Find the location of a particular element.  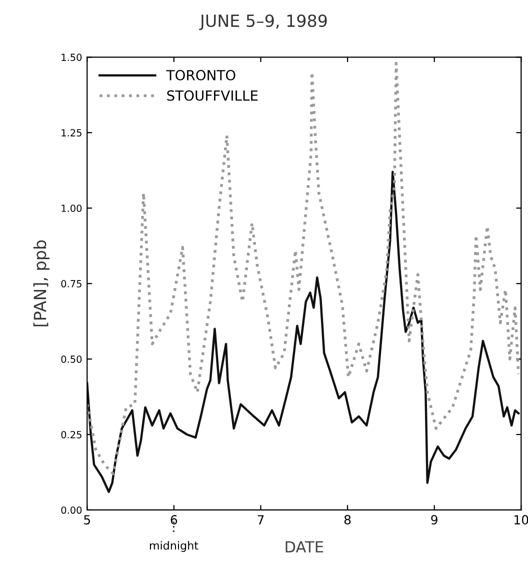

y-tick-label: 1.00 is located at coordinates (72, 208).